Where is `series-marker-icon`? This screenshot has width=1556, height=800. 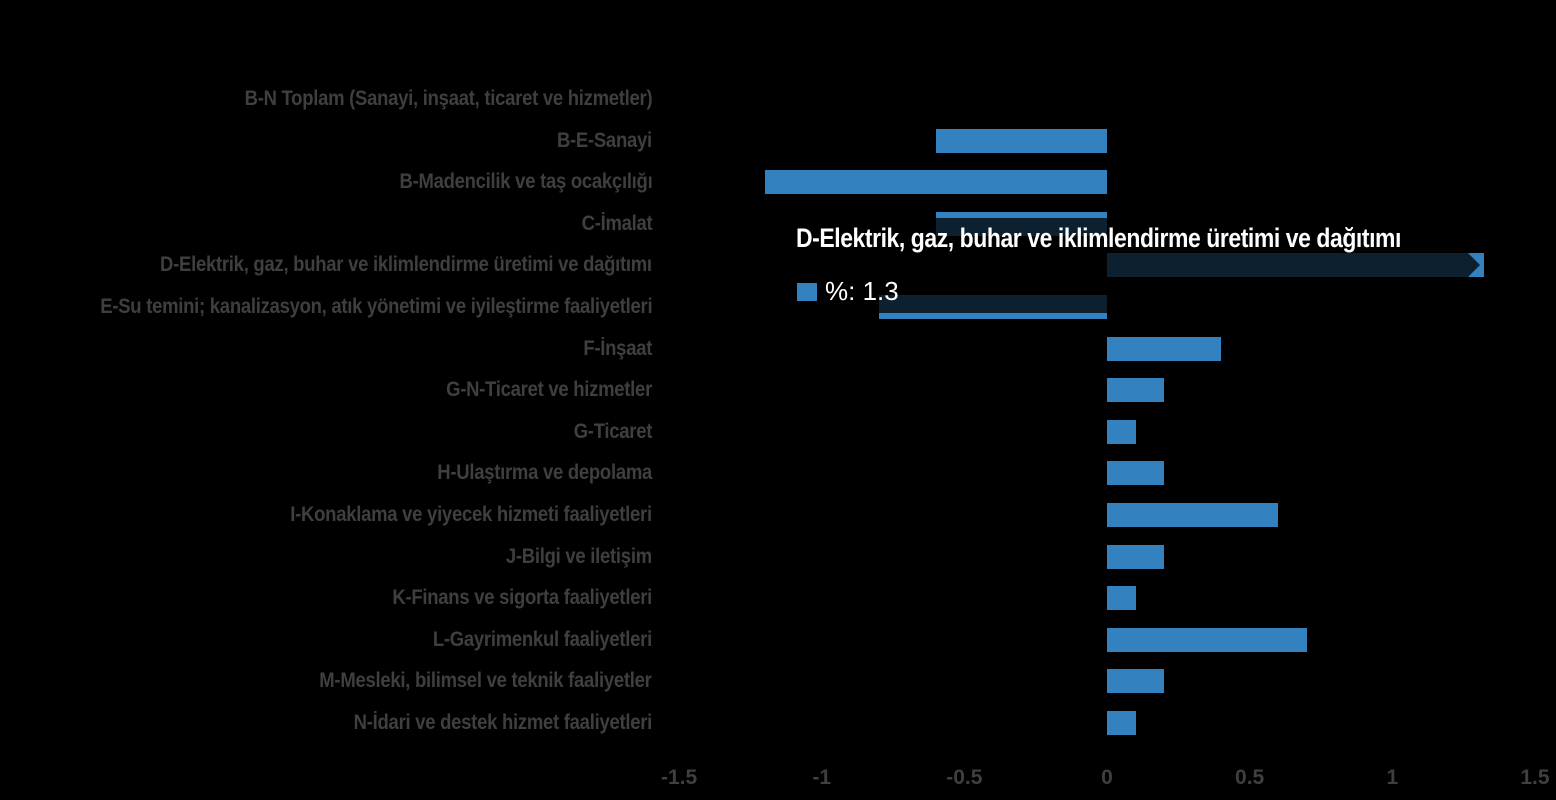
series-marker-icon is located at coordinates (807, 291).